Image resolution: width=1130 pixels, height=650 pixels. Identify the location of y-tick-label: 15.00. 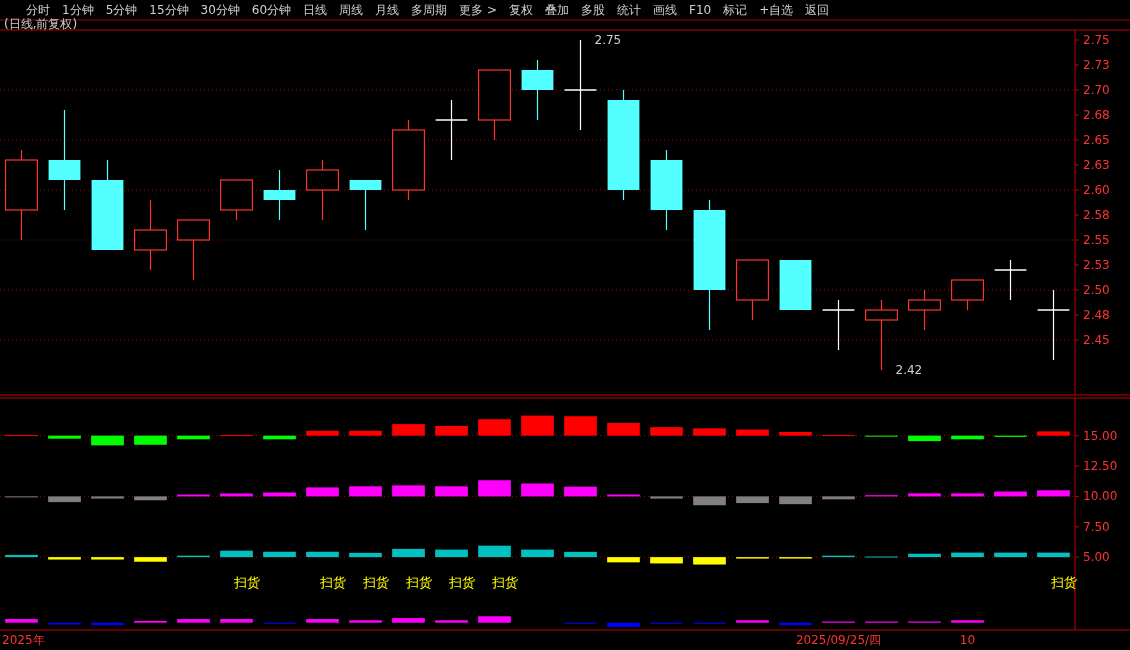
(1100, 435).